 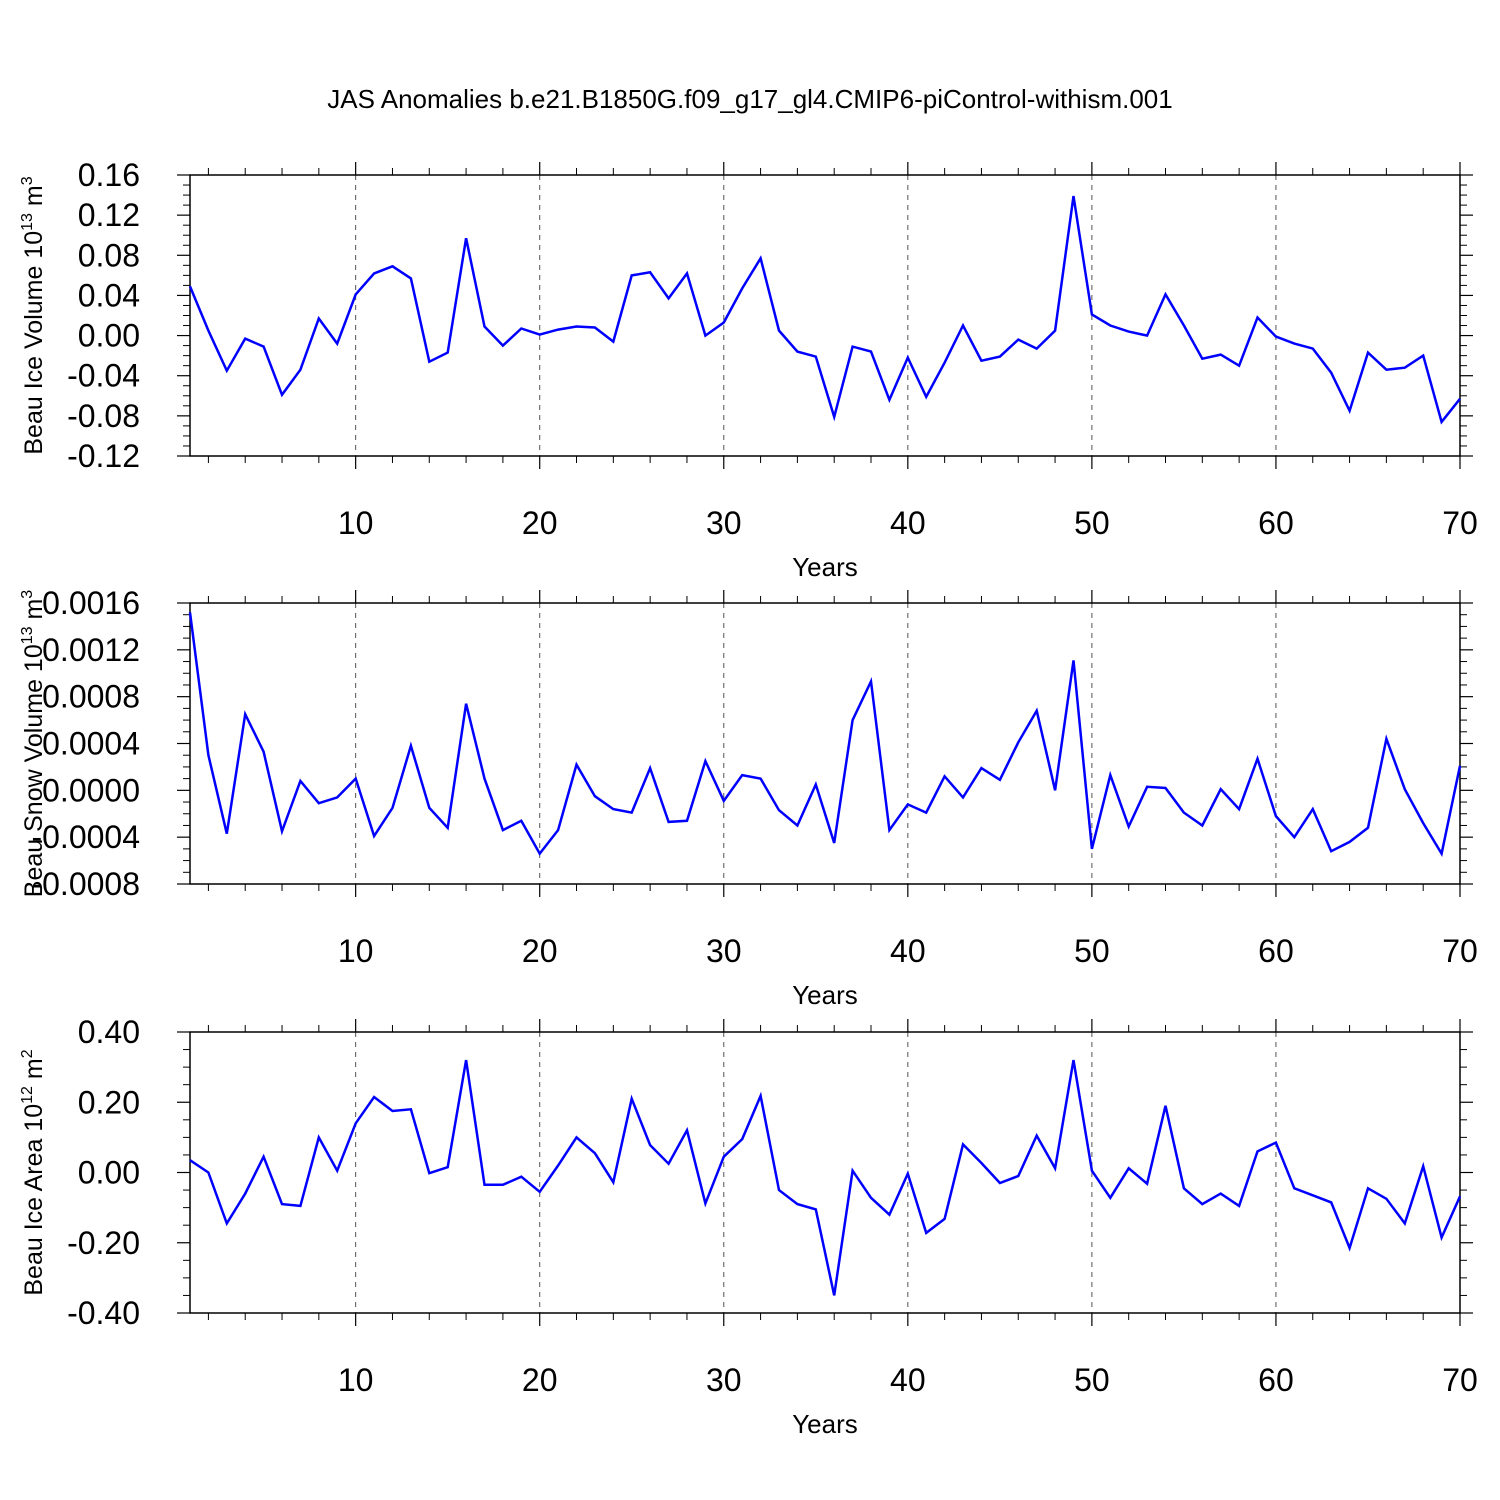 I want to click on y-tick-label: 0.08, so click(x=109, y=255).